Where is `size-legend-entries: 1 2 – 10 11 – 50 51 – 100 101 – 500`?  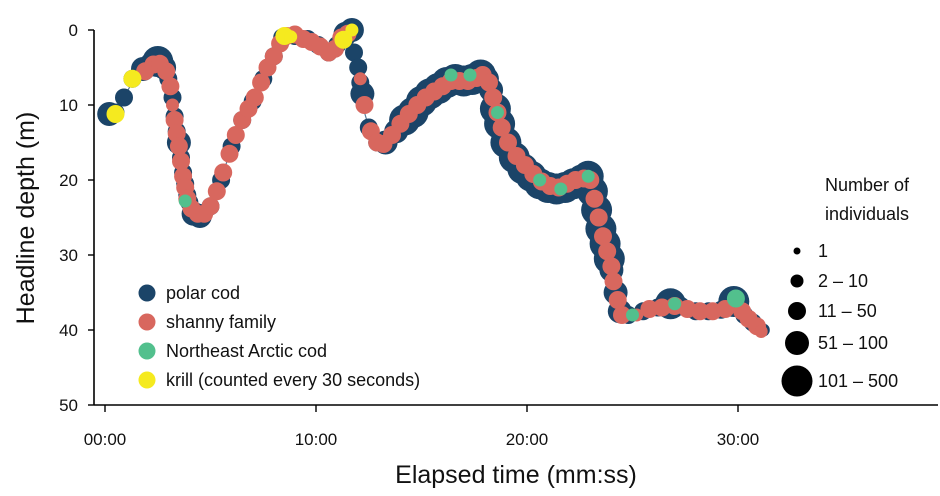
size-legend-entries: 1 2 – 10 11 – 50 51 – 100 101 – 500 is located at coordinates (839, 319).